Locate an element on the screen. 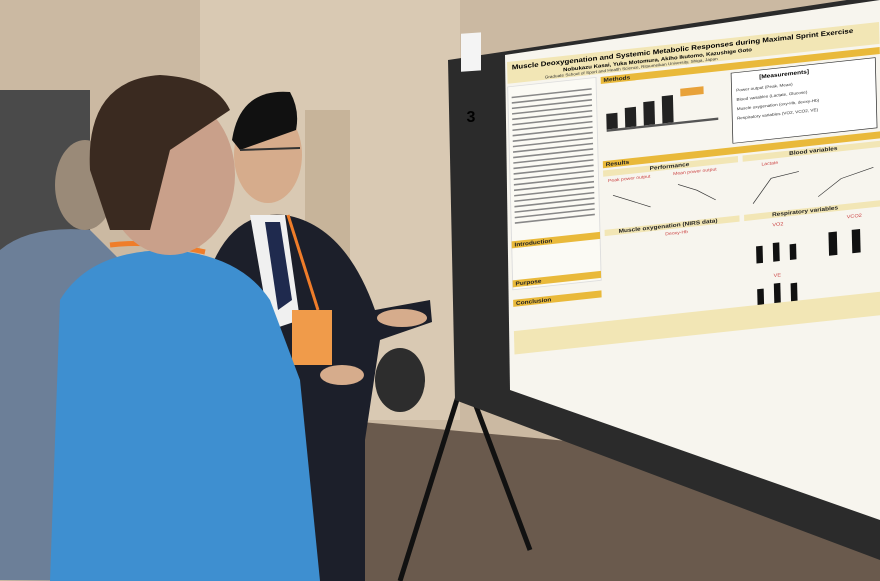 The width and height of the screenshot is (880, 581). panel-mean: Mean power output is located at coordinates (695, 172).